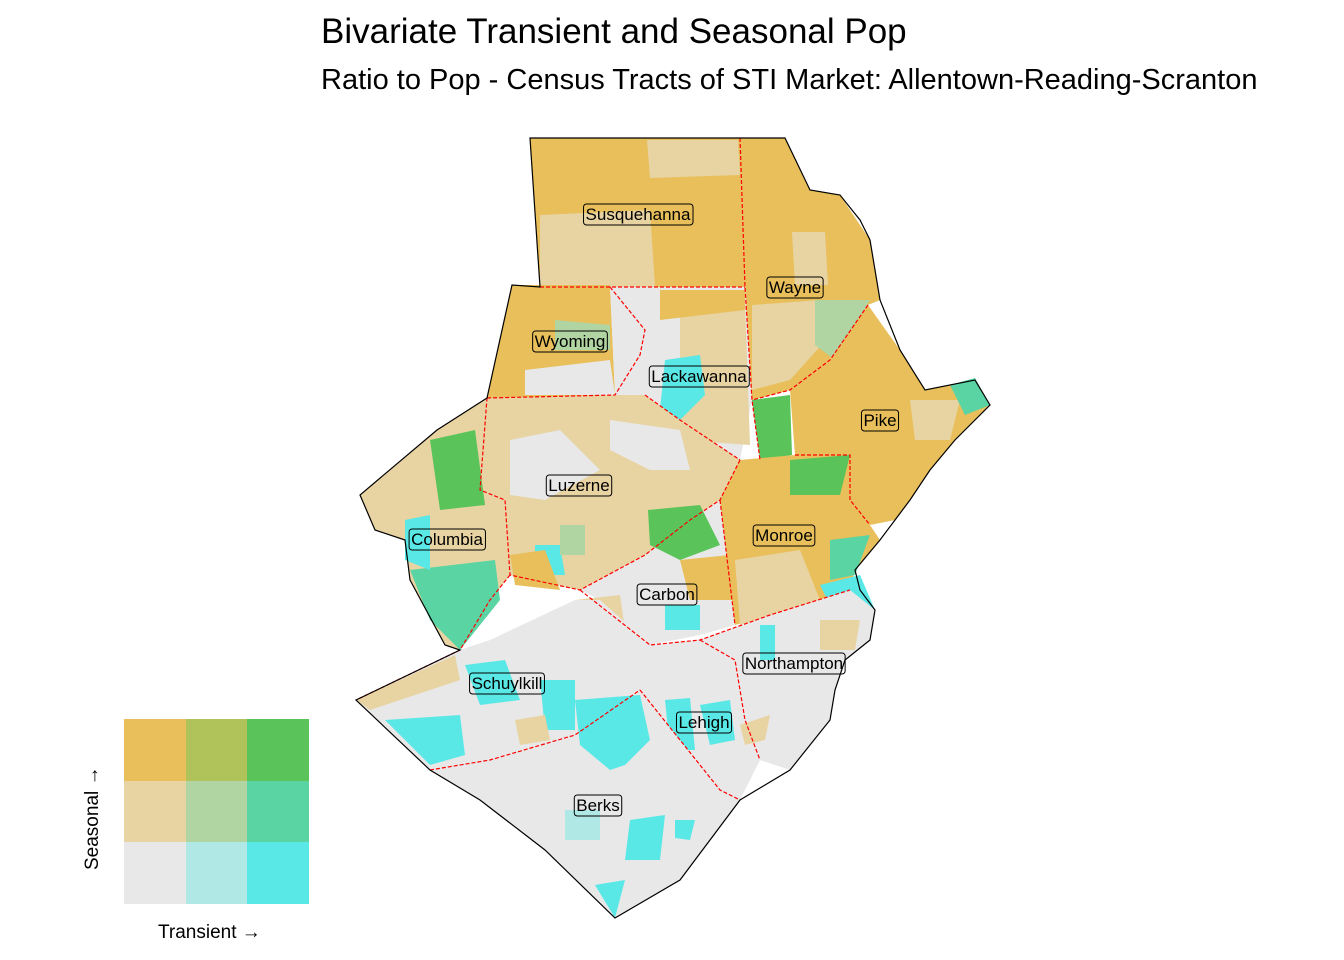 The width and height of the screenshot is (1344, 960). I want to click on county-label-columbia: Columbia, so click(447, 539).